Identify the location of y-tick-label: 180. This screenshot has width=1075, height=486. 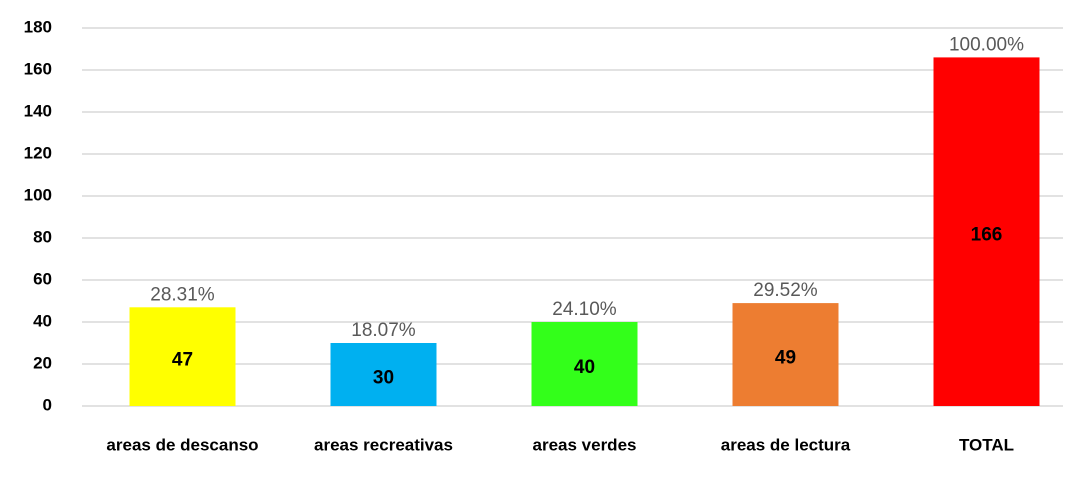
(38, 26).